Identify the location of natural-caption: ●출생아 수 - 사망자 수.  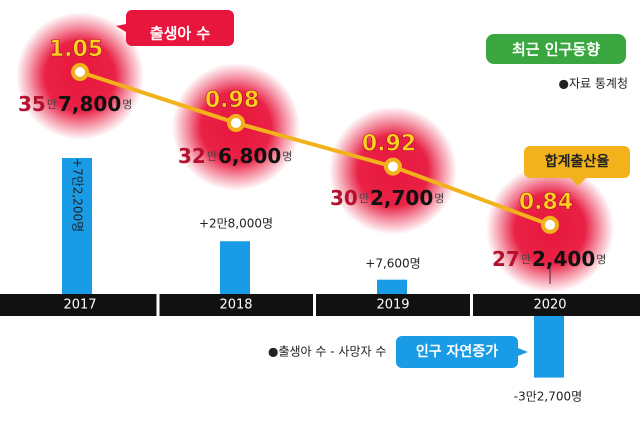
(327, 352).